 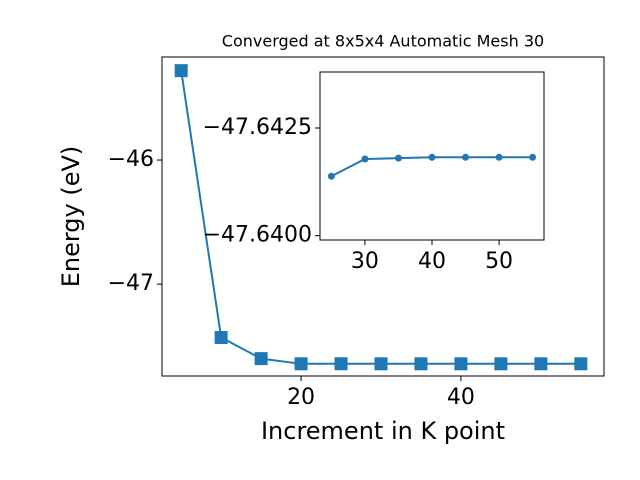 I want to click on y-tick-label: −47.6400, so click(x=257, y=235).